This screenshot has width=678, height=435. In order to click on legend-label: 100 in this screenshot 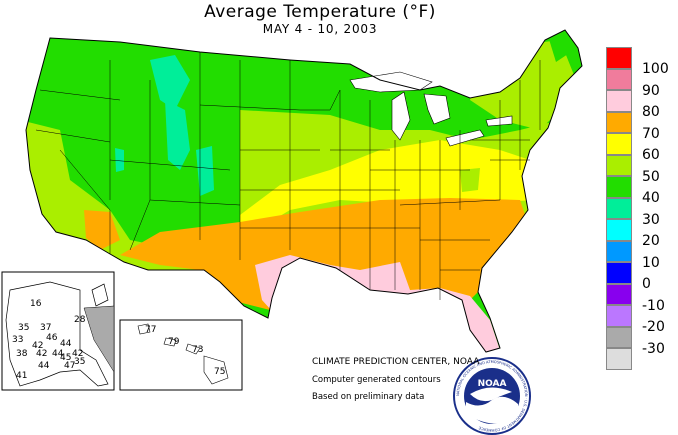, I will do `click(655, 69)`.